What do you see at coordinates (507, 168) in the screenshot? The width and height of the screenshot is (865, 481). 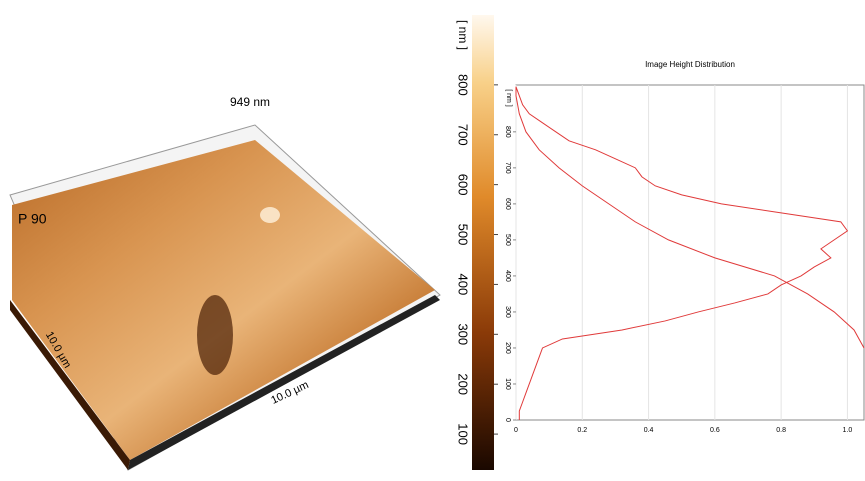 I see `y-tick-label: 700` at bounding box center [507, 168].